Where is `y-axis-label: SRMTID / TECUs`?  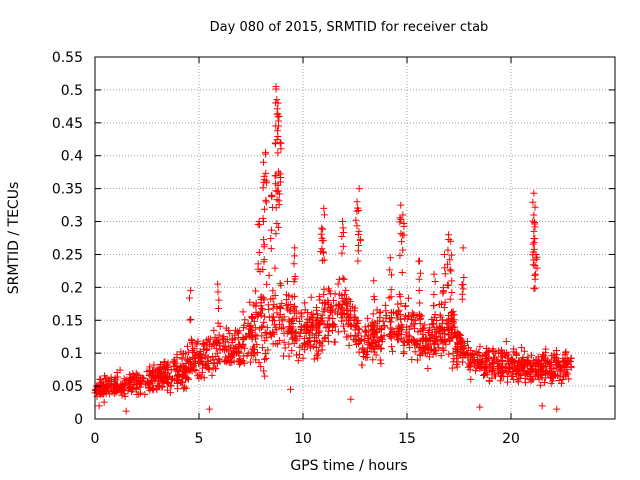 y-axis-label: SRMTID / TECUs is located at coordinates (14, 238).